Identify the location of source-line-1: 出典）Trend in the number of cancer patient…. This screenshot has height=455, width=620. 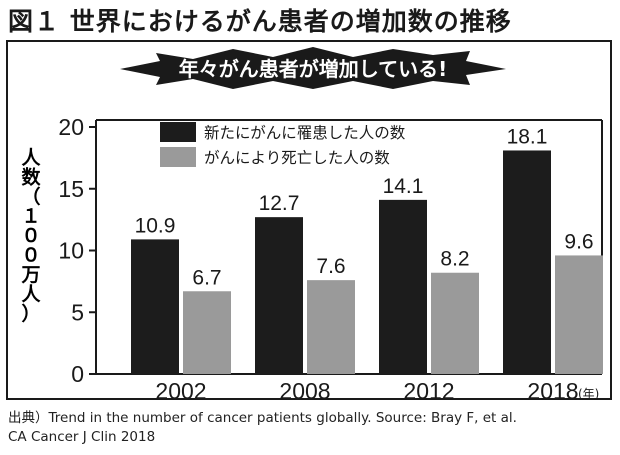
(262, 418).